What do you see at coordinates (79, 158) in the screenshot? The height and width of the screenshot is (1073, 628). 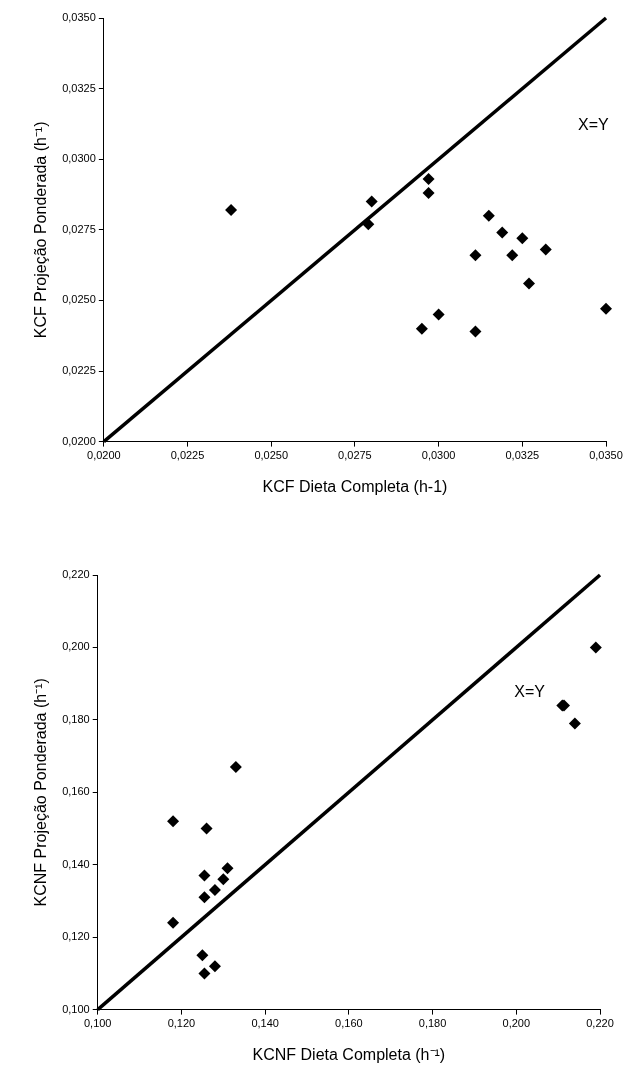 I see `y-tick-label: 0,0300` at bounding box center [79, 158].